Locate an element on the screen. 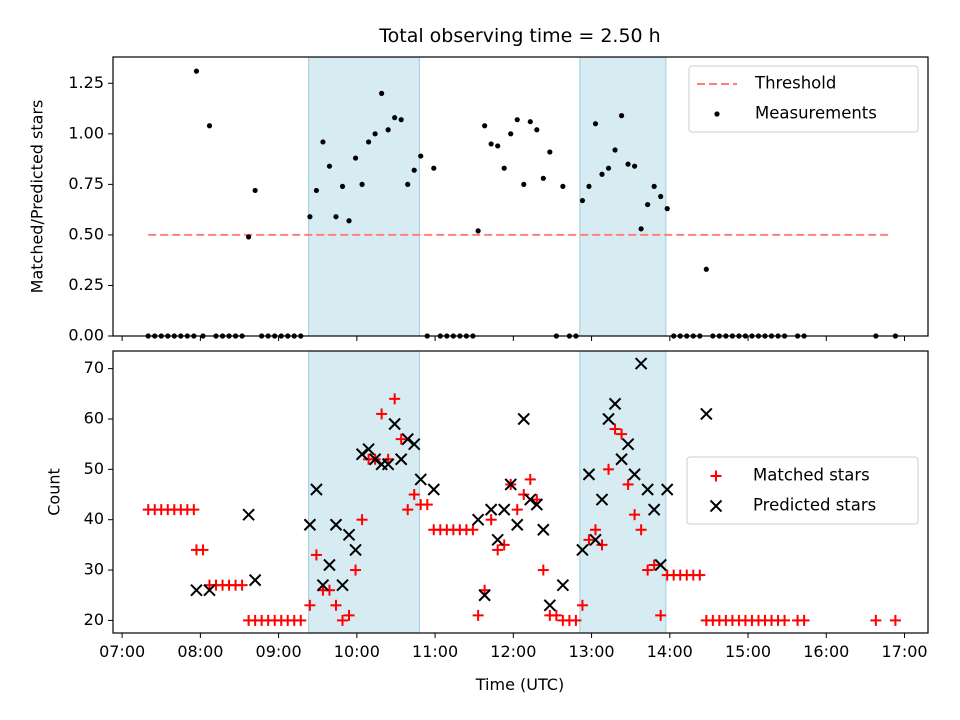 The image size is (960, 720). predicted-star-point-38-b is located at coordinates (595, 540).